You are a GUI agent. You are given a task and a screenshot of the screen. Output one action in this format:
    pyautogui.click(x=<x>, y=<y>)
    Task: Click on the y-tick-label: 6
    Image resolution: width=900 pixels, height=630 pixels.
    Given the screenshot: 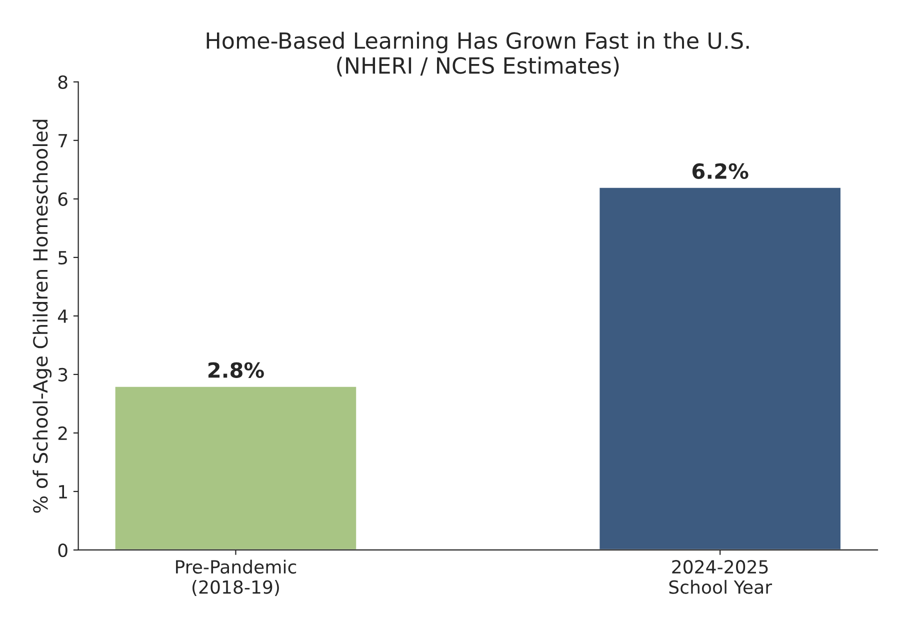 What is the action you would take?
    pyautogui.click(x=63, y=199)
    